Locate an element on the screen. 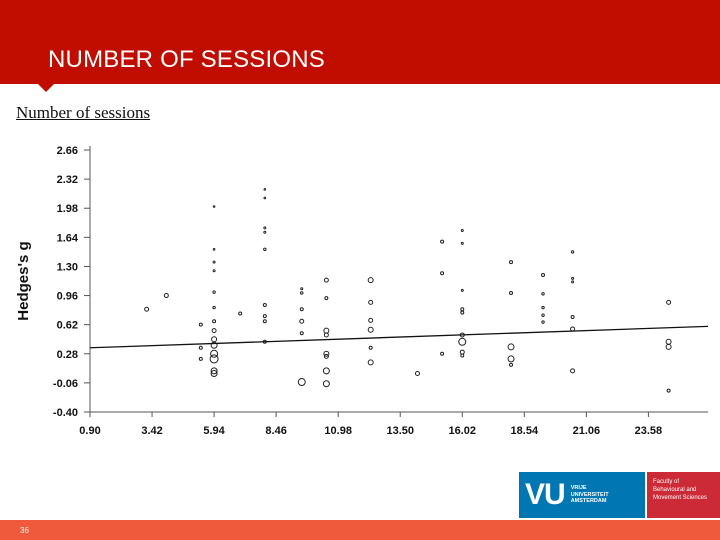  vu-logo-line: UNIVERSITEIT is located at coordinates (589, 494).